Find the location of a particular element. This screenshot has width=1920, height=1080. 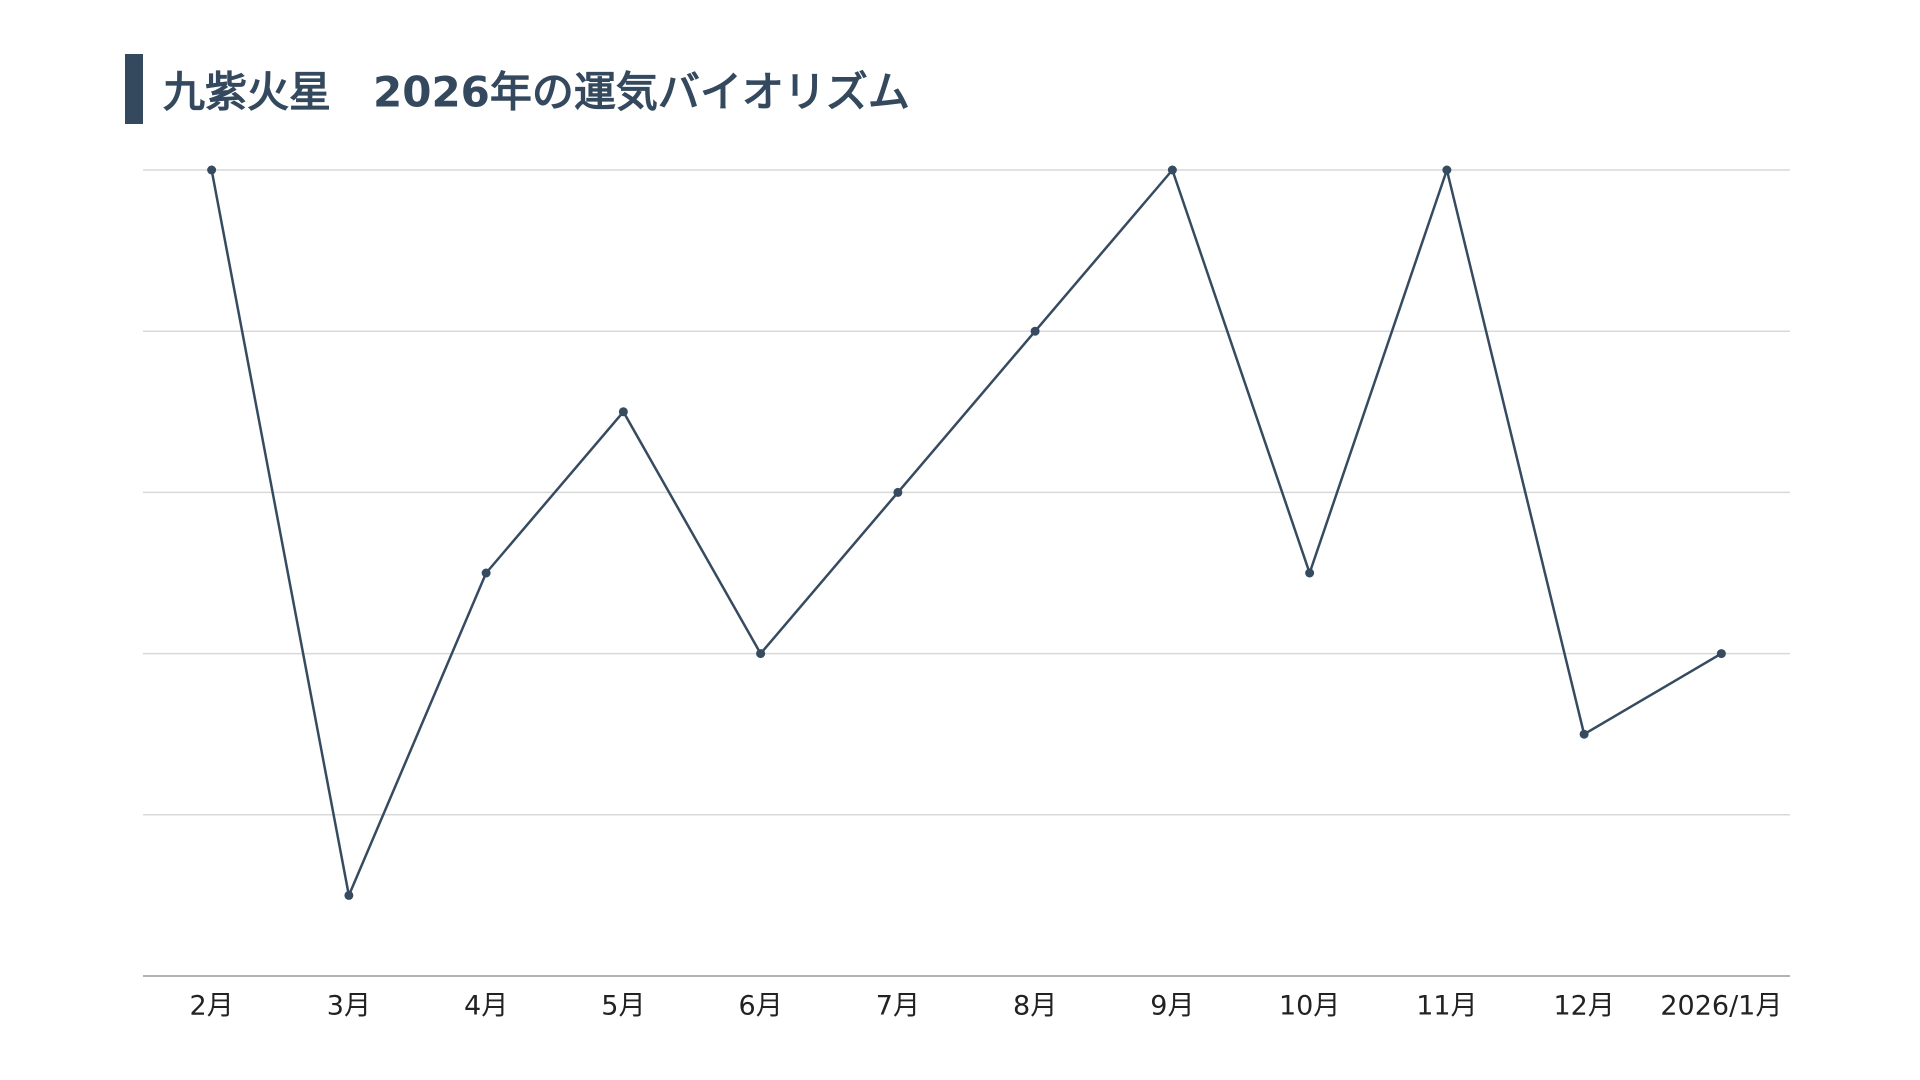

x-tick-label: 6月 is located at coordinates (761, 1006).